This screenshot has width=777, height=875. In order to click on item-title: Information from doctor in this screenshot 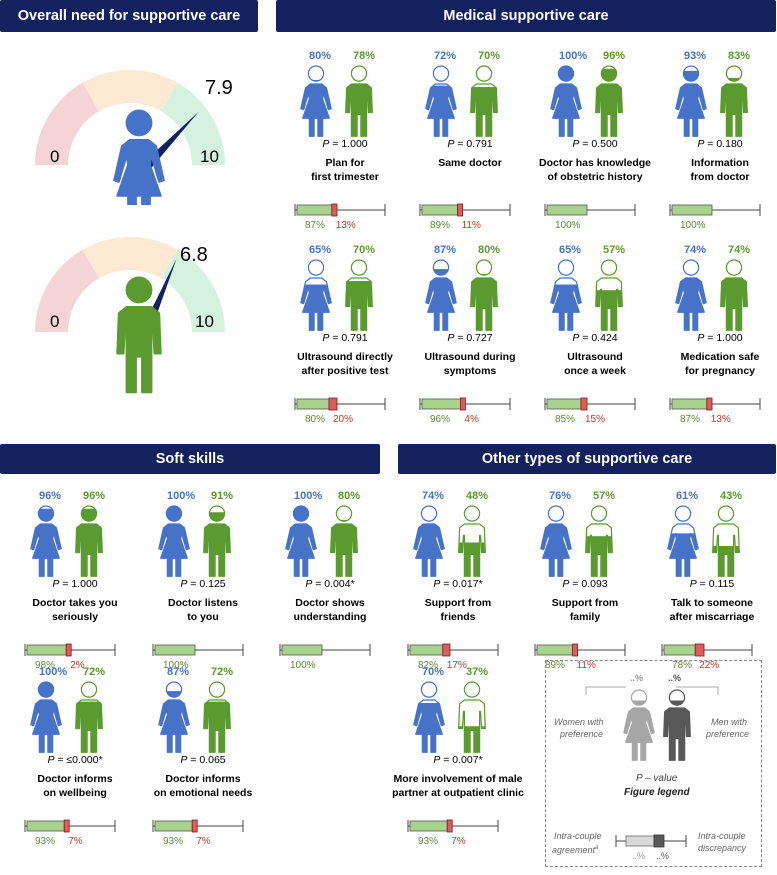, I will do `click(713, 170)`.